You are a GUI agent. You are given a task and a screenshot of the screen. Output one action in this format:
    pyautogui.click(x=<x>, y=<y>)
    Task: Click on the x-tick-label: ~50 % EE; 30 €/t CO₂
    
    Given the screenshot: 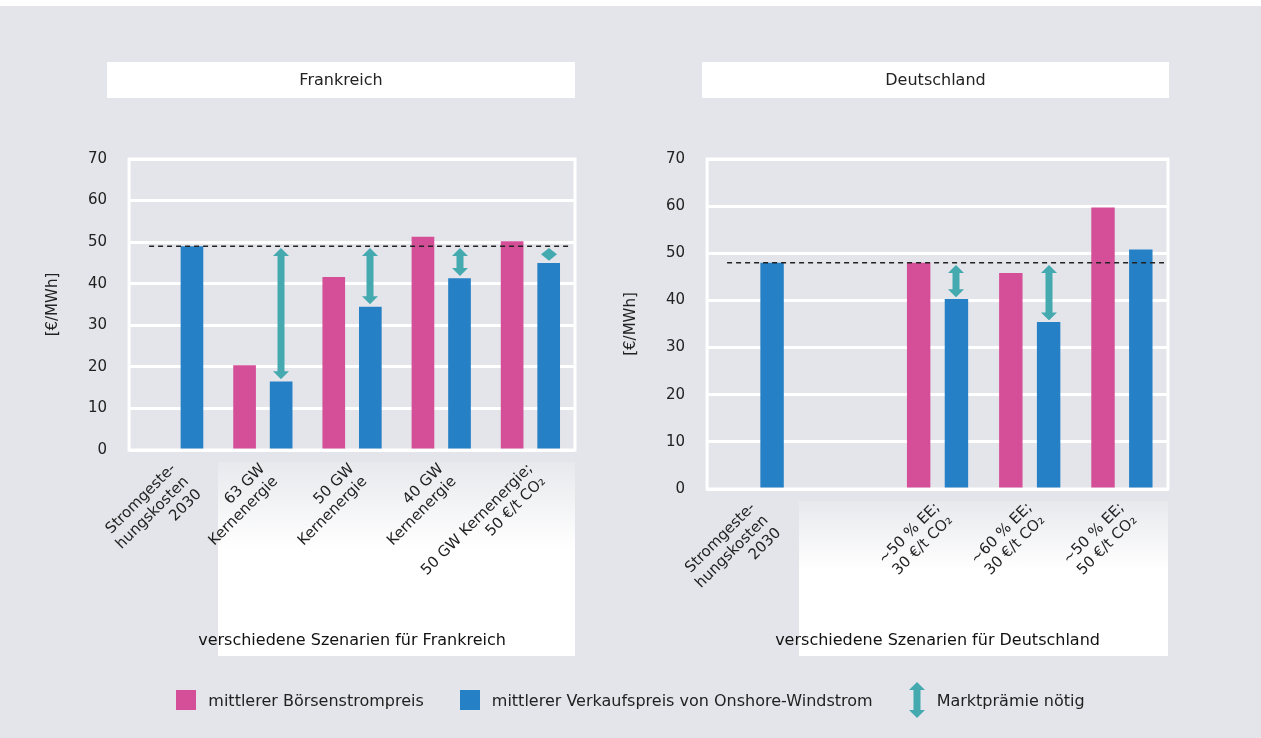 What is the action you would take?
    pyautogui.click(x=915, y=538)
    